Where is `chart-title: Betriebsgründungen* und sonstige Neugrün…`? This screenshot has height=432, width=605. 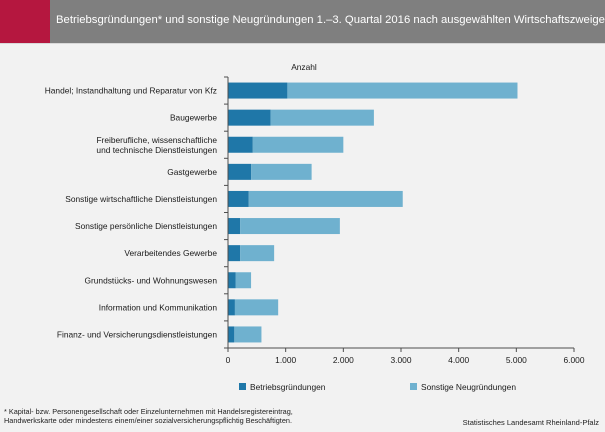 chart-title: Betriebsgründungen* und sonstige Neugrün… is located at coordinates (330, 20).